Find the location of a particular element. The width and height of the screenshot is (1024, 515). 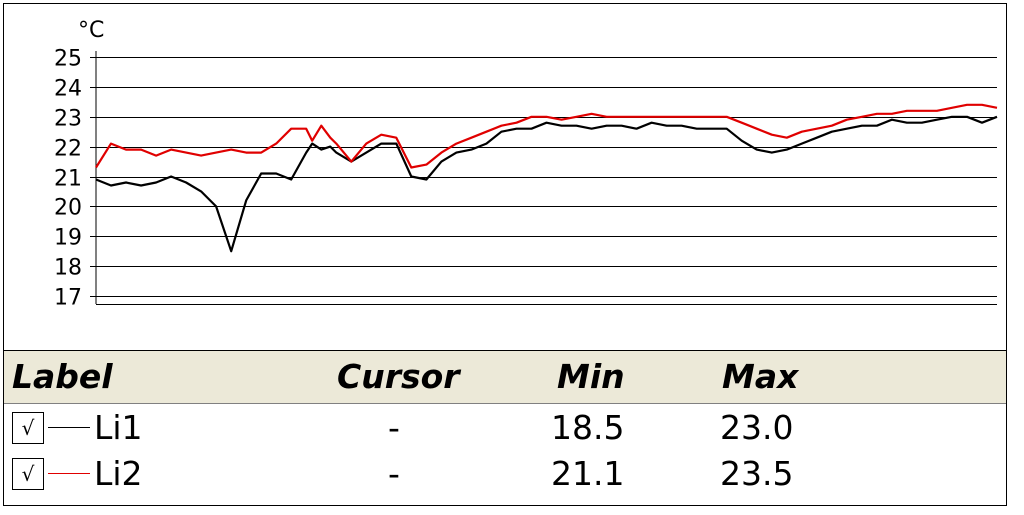

li1-label: Li1 is located at coordinates (118, 427).